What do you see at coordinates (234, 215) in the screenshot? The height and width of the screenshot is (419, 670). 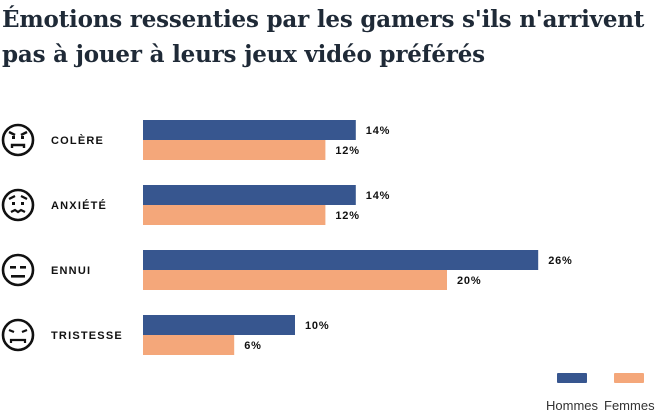 I see `bar-femmes-anxiete` at bounding box center [234, 215].